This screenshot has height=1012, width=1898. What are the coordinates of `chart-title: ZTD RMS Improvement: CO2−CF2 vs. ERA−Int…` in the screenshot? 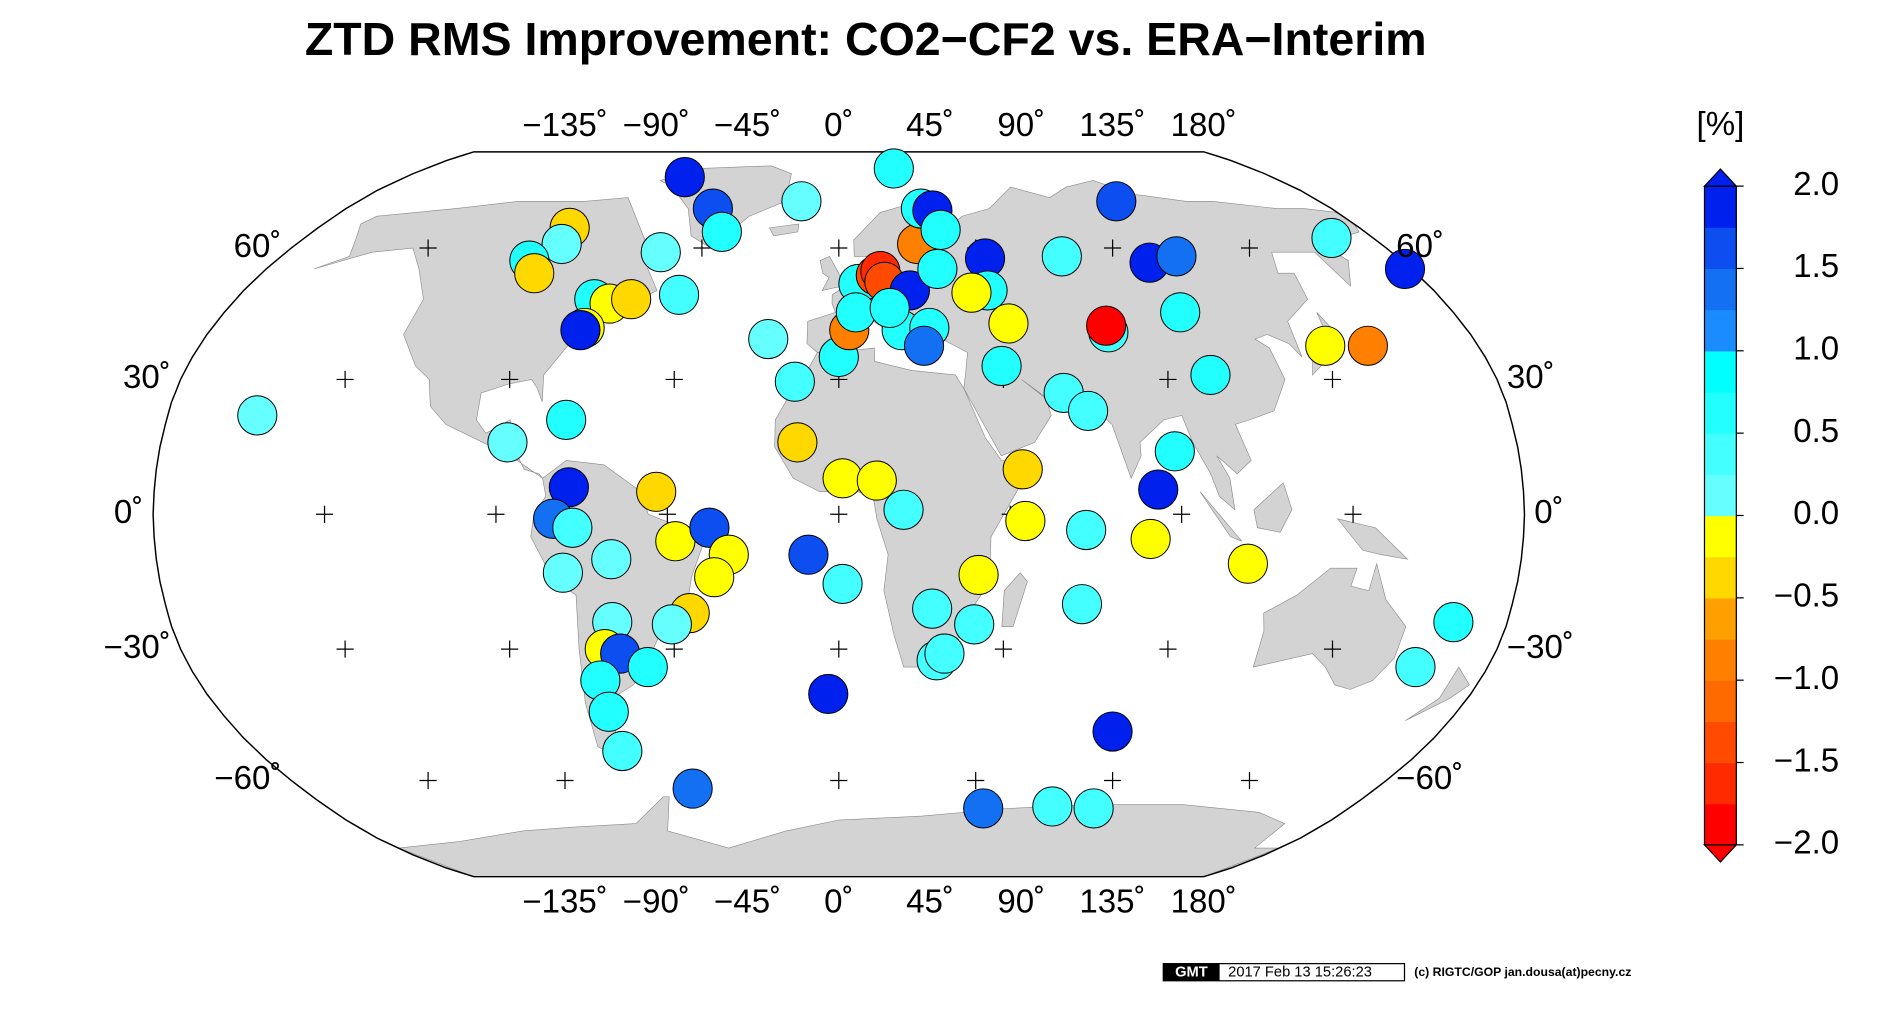 It's located at (866, 39).